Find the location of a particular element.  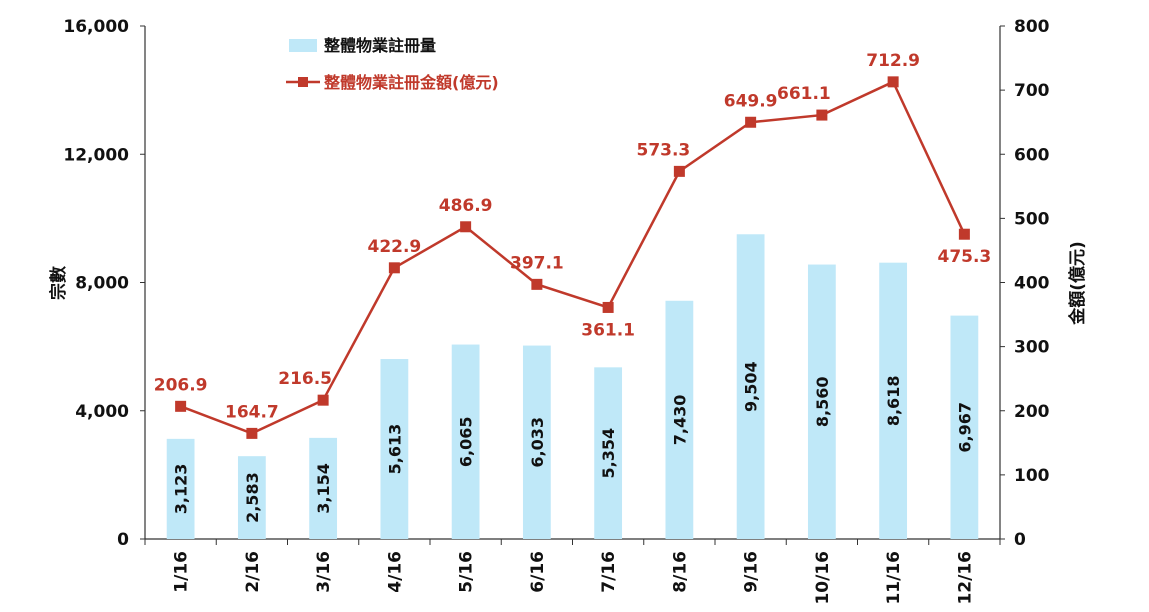

x-tick-label: 8/16 is located at coordinates (680, 572).